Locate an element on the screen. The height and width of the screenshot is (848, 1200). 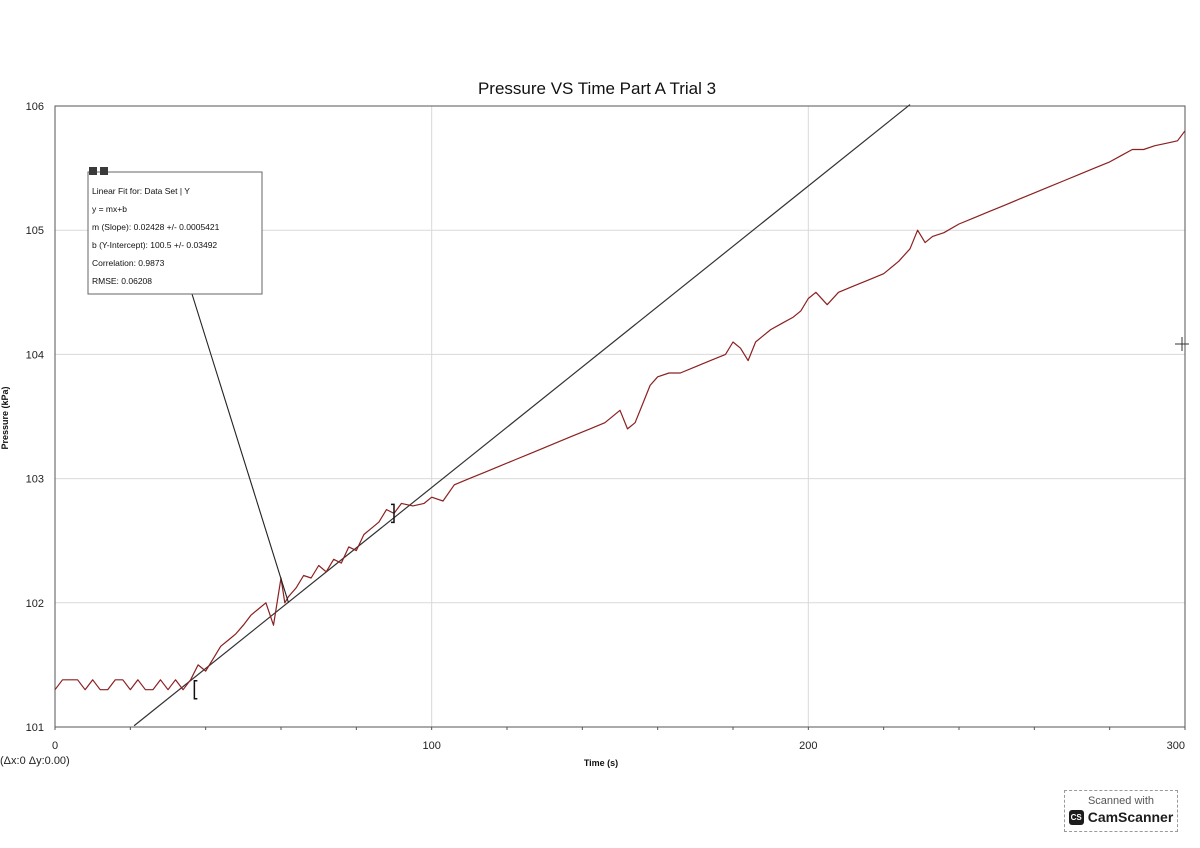
fit-box-pointer is located at coordinates (240, 448).